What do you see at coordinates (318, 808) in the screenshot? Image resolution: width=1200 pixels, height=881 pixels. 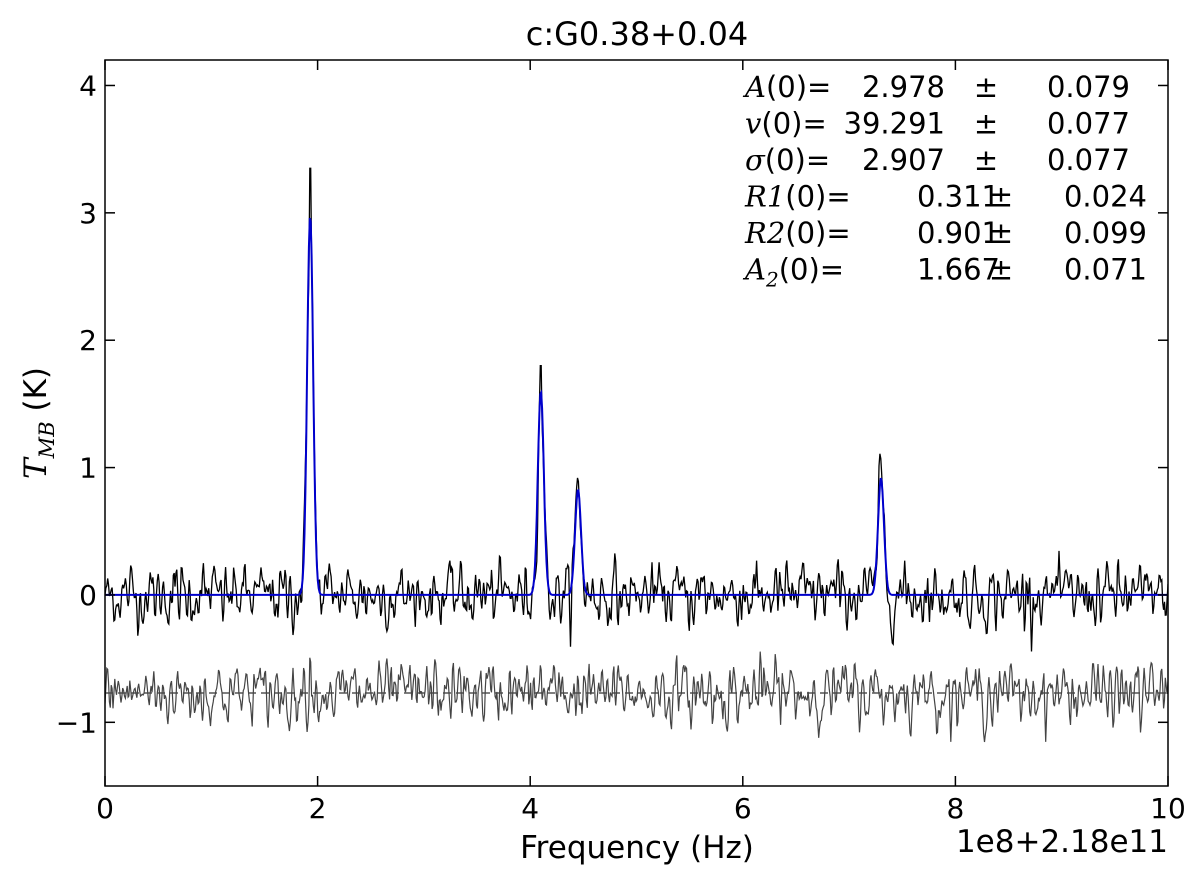 I see `x-tick-label: 2` at bounding box center [318, 808].